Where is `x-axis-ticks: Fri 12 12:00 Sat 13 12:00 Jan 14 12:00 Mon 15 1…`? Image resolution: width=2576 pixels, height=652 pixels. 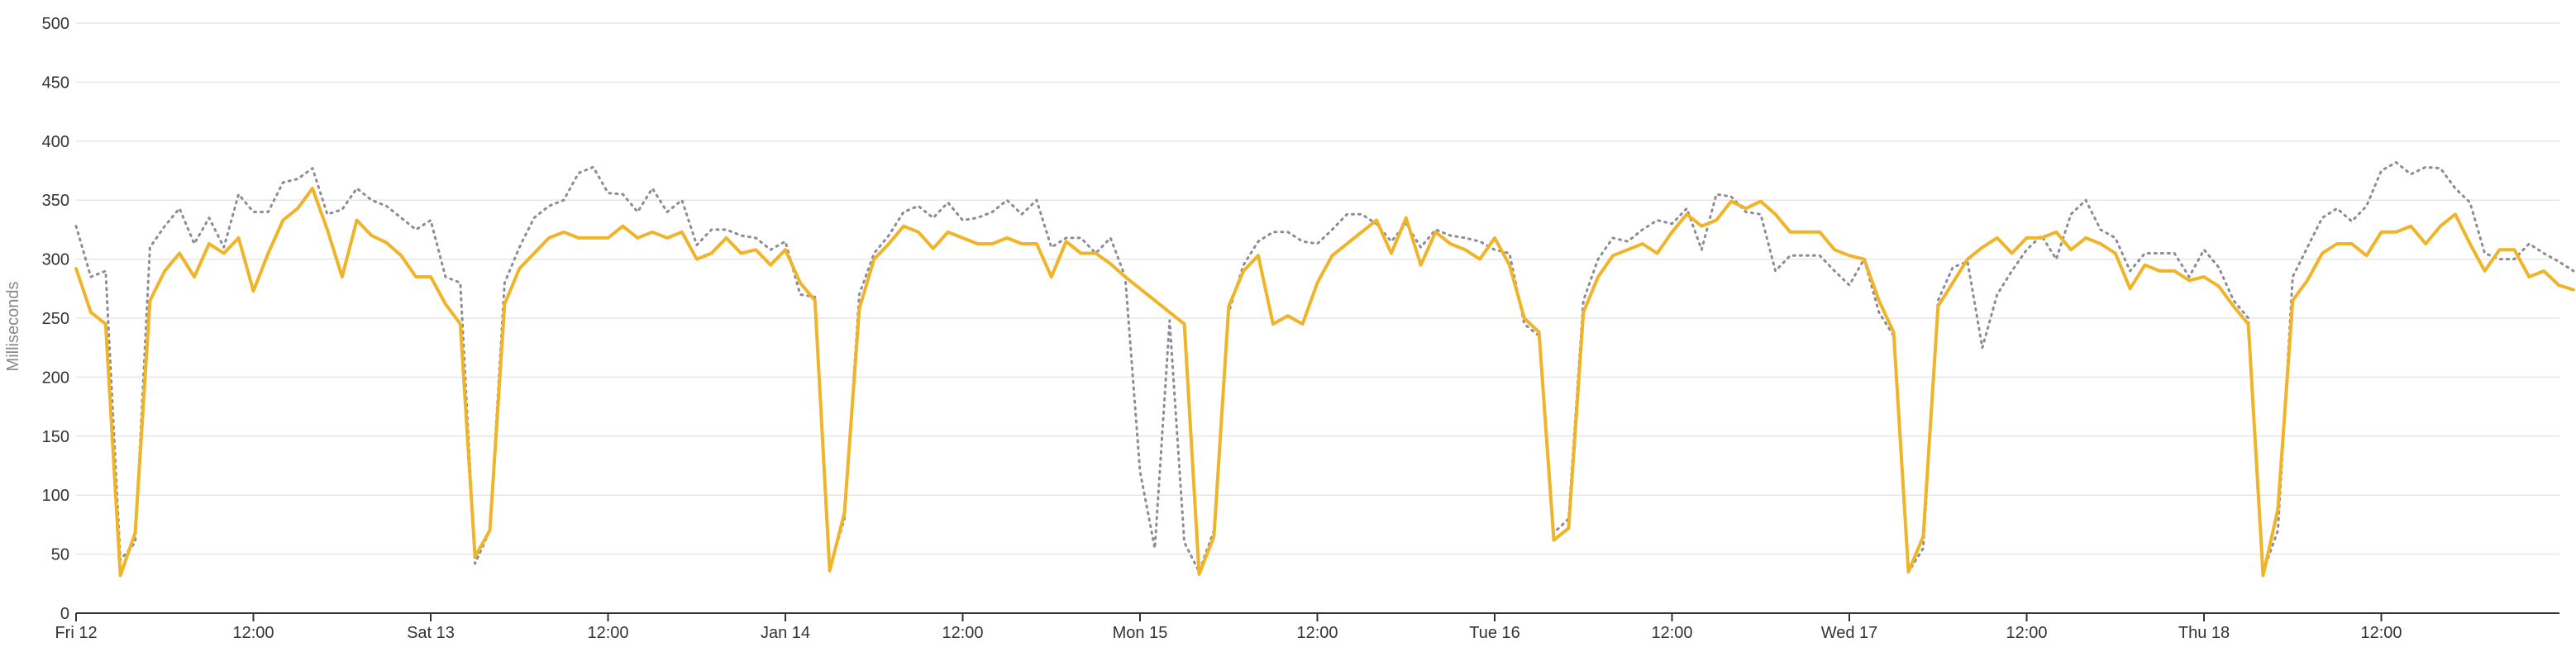
x-axis-ticks: Fri 12 12:00 Sat 13 12:00 Jan 14 12:00 Mon 15 1… is located at coordinates (1228, 627).